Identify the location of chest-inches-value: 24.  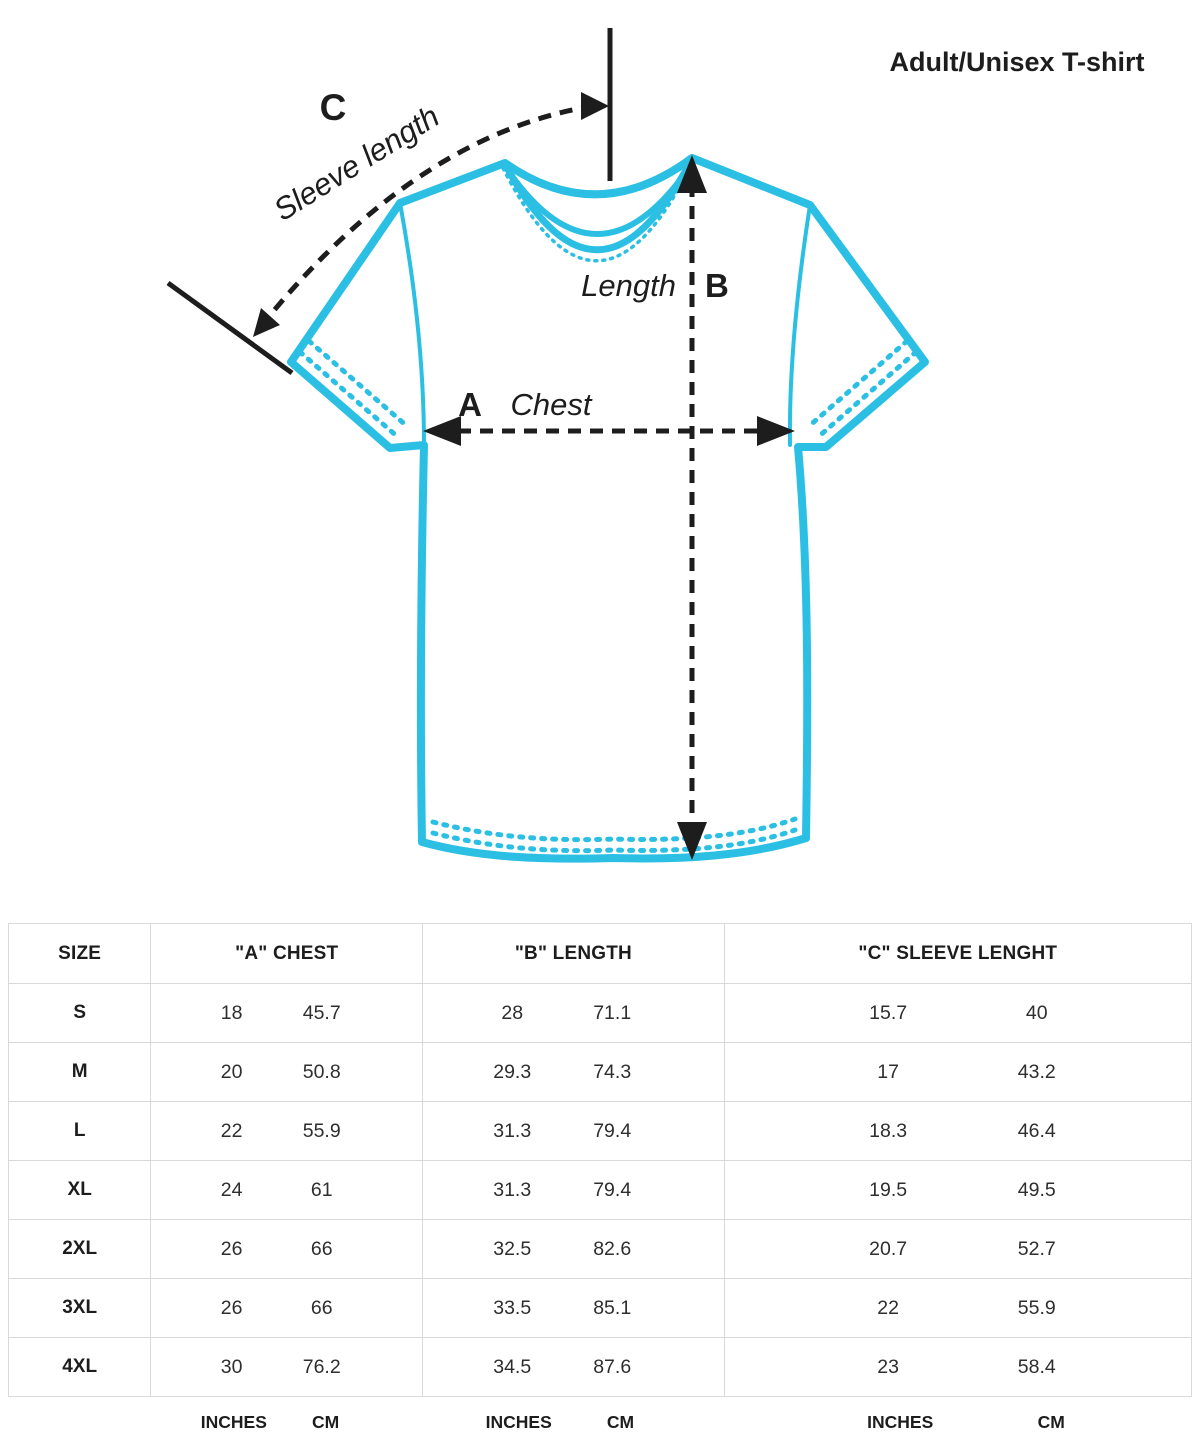
(231, 1189).